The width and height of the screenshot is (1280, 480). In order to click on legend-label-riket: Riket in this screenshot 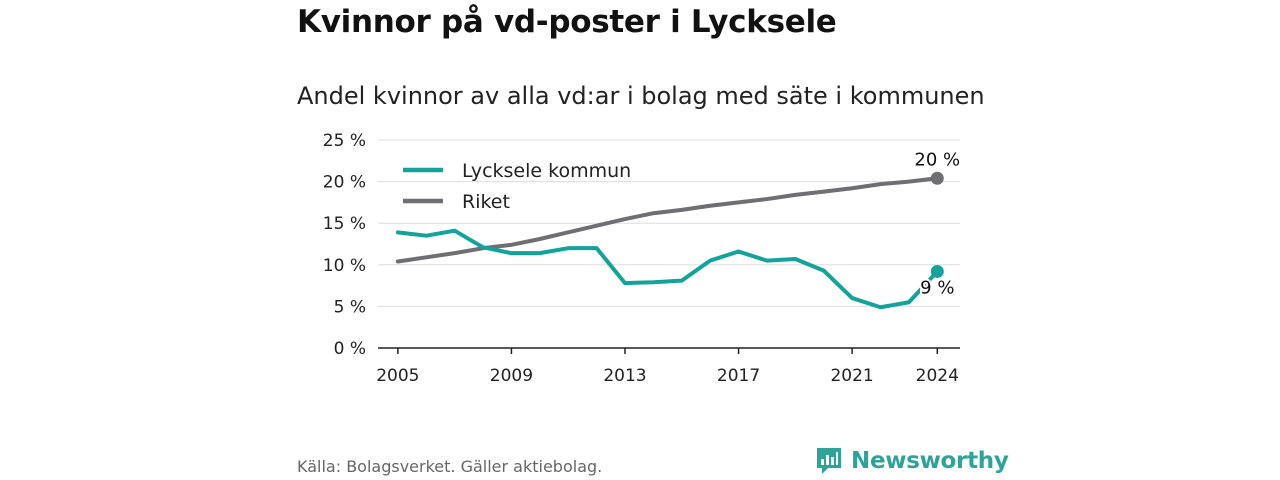, I will do `click(486, 202)`.